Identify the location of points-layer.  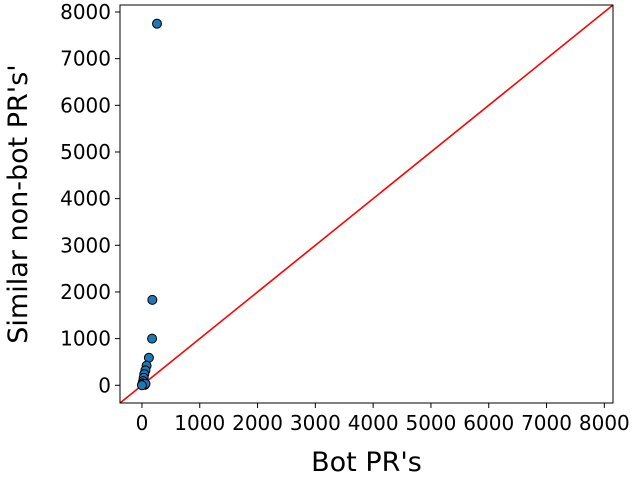
(149, 204).